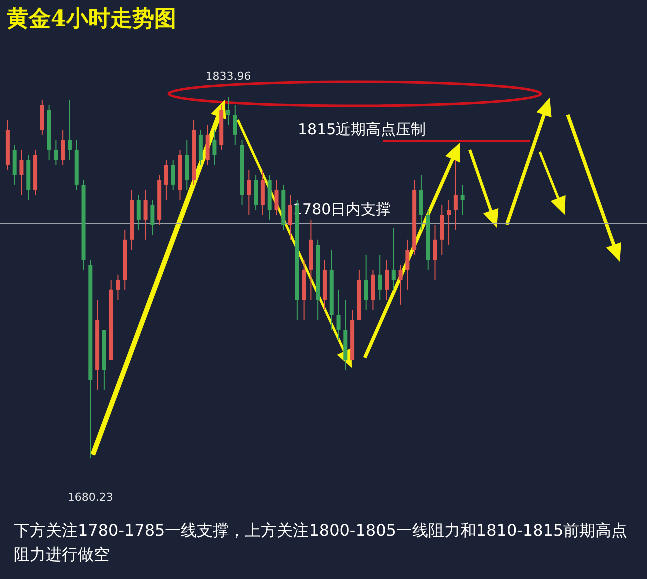 Image resolution: width=647 pixels, height=579 pixels. Describe the element at coordinates (321, 543) in the screenshot. I see `text: 下方关注1780-1785一线支撑，上方关注1800-1805一线阻力和1810-1815前期高点阻力进行做空` at that location.